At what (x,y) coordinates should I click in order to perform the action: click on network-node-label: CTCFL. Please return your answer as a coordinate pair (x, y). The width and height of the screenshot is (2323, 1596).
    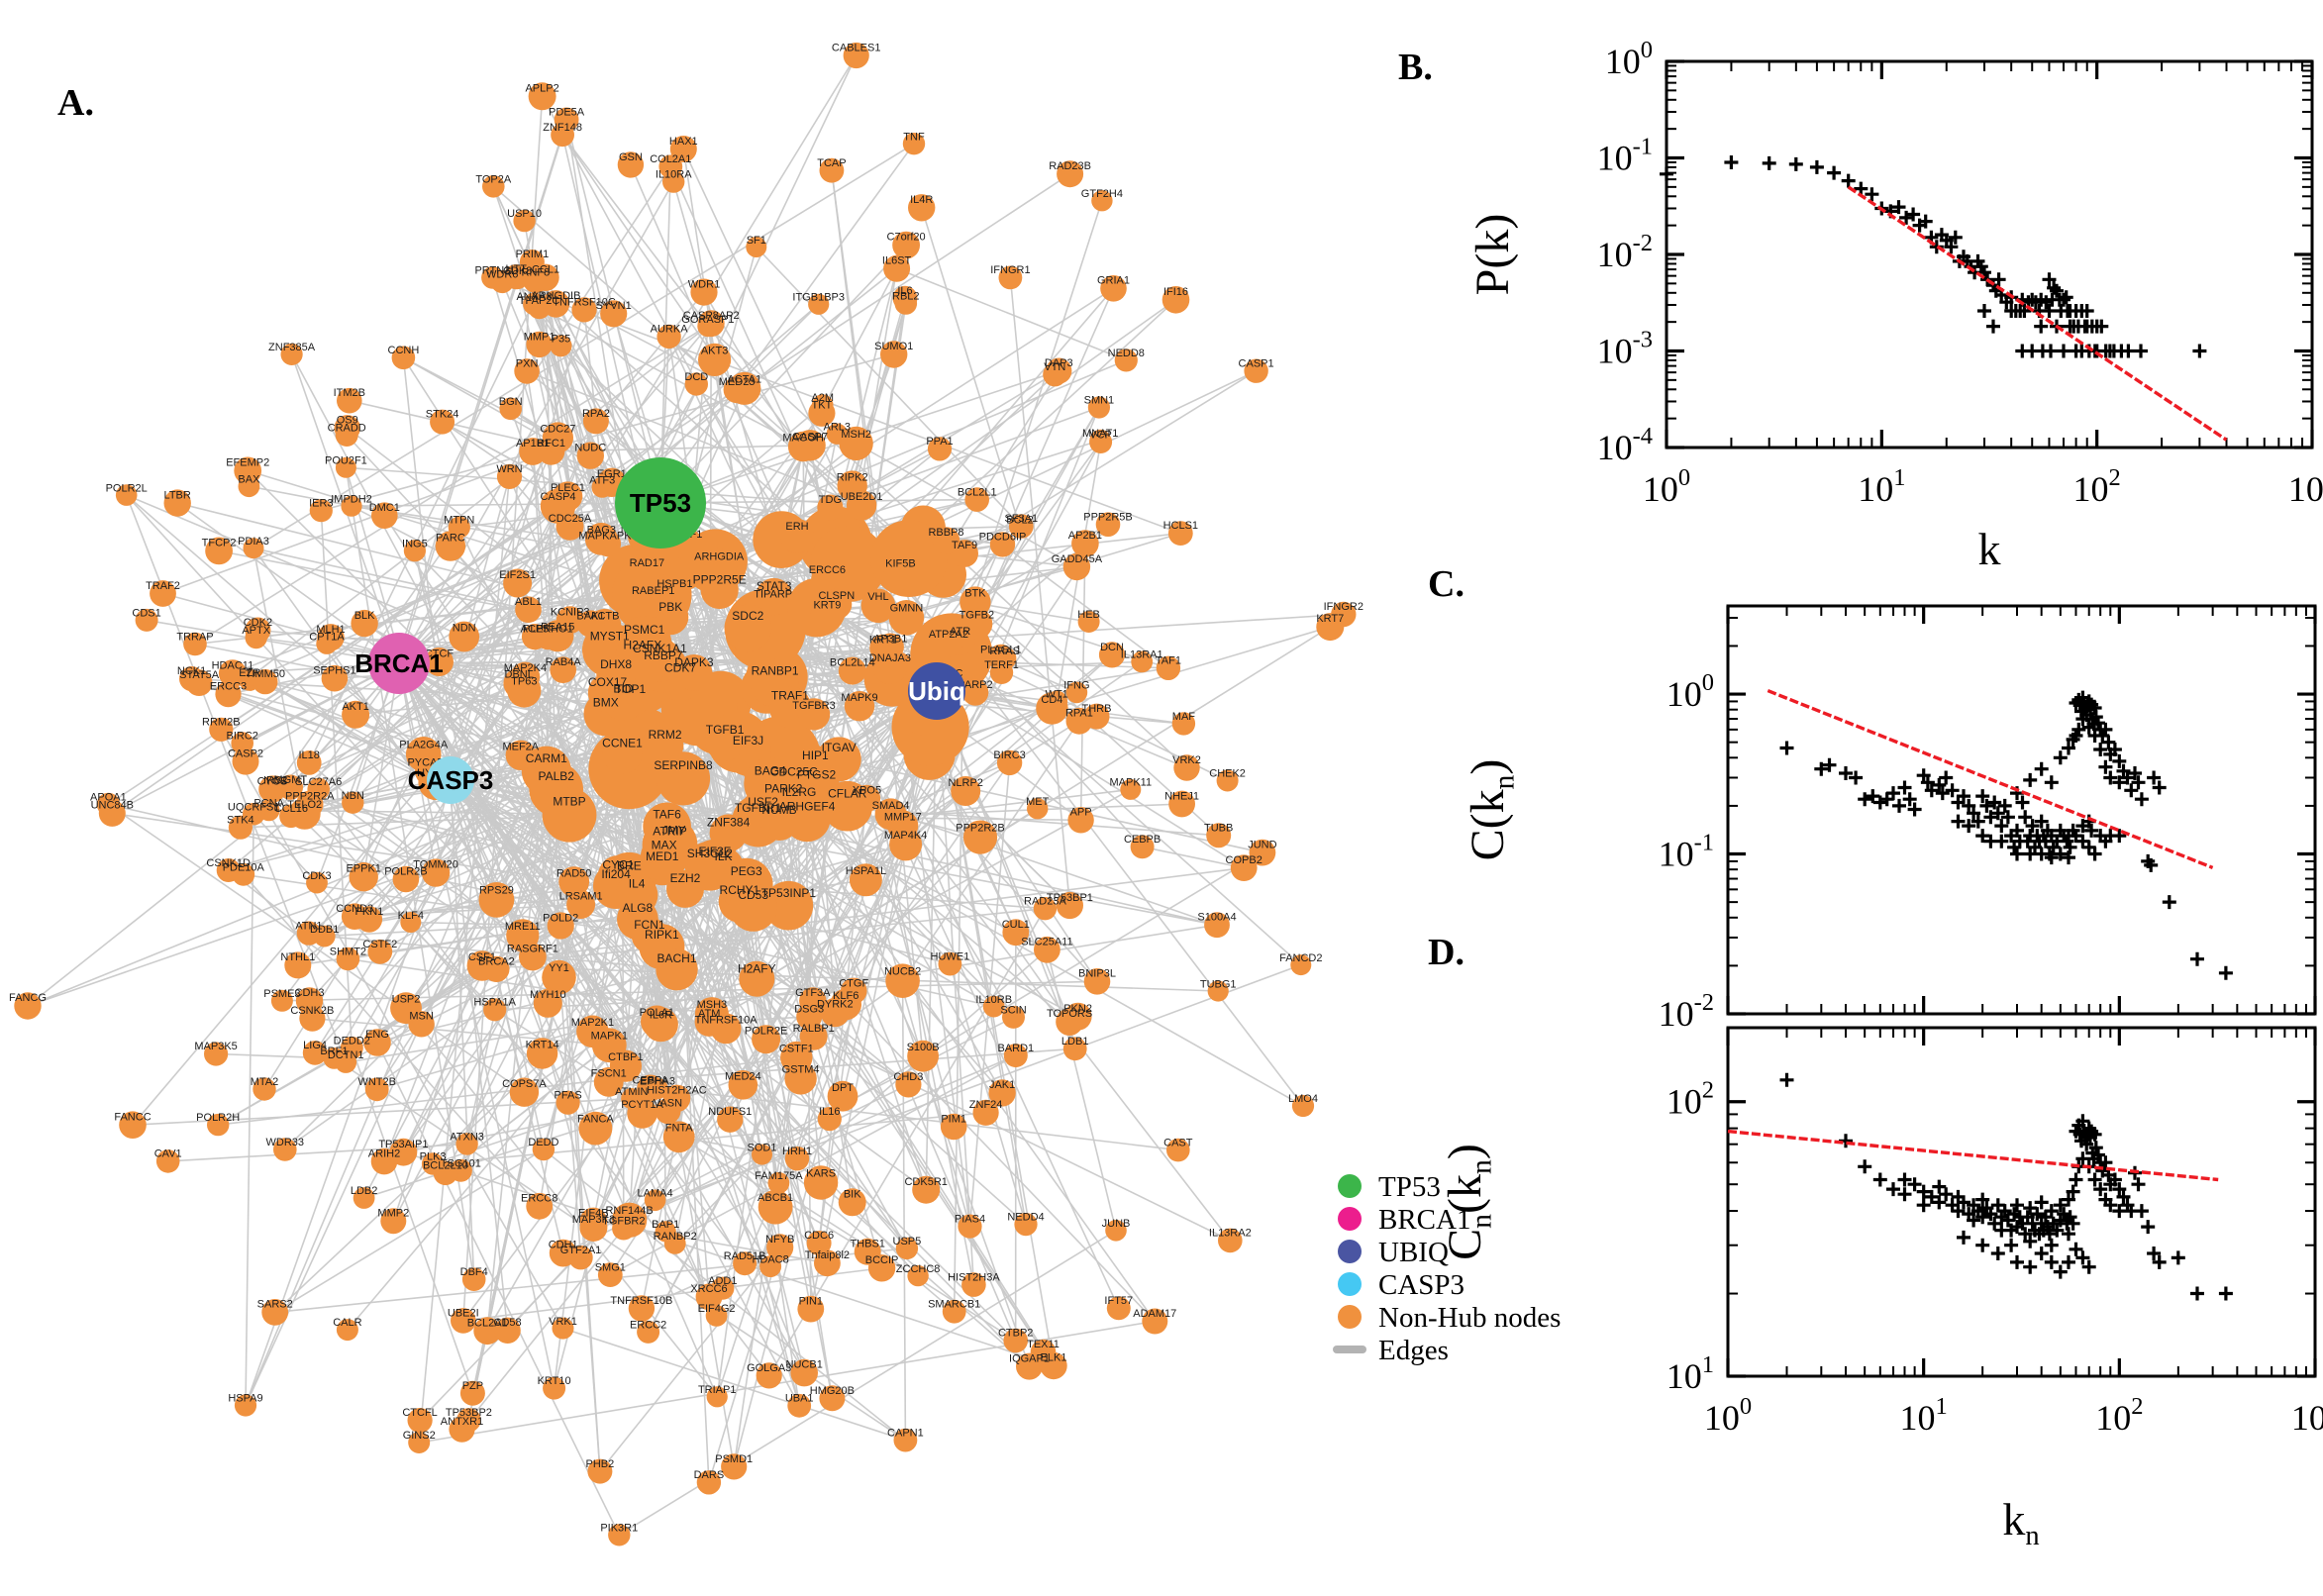
    Looking at the image, I should click on (419, 1413).